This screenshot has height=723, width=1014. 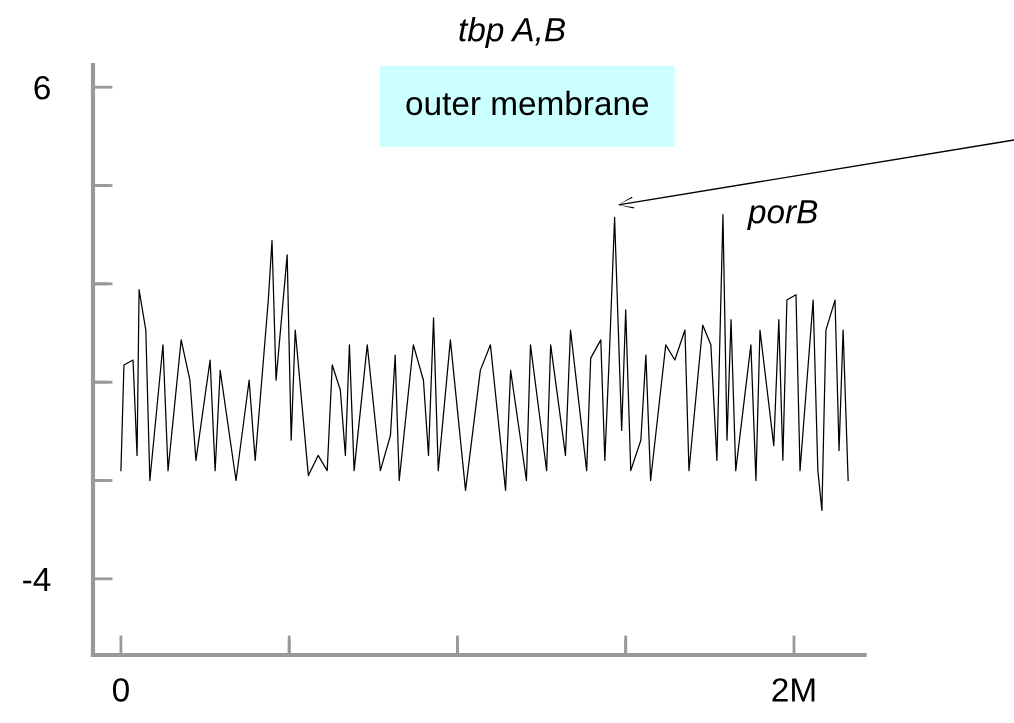 What do you see at coordinates (527, 103) in the screenshot?
I see `annotation: outer membrane` at bounding box center [527, 103].